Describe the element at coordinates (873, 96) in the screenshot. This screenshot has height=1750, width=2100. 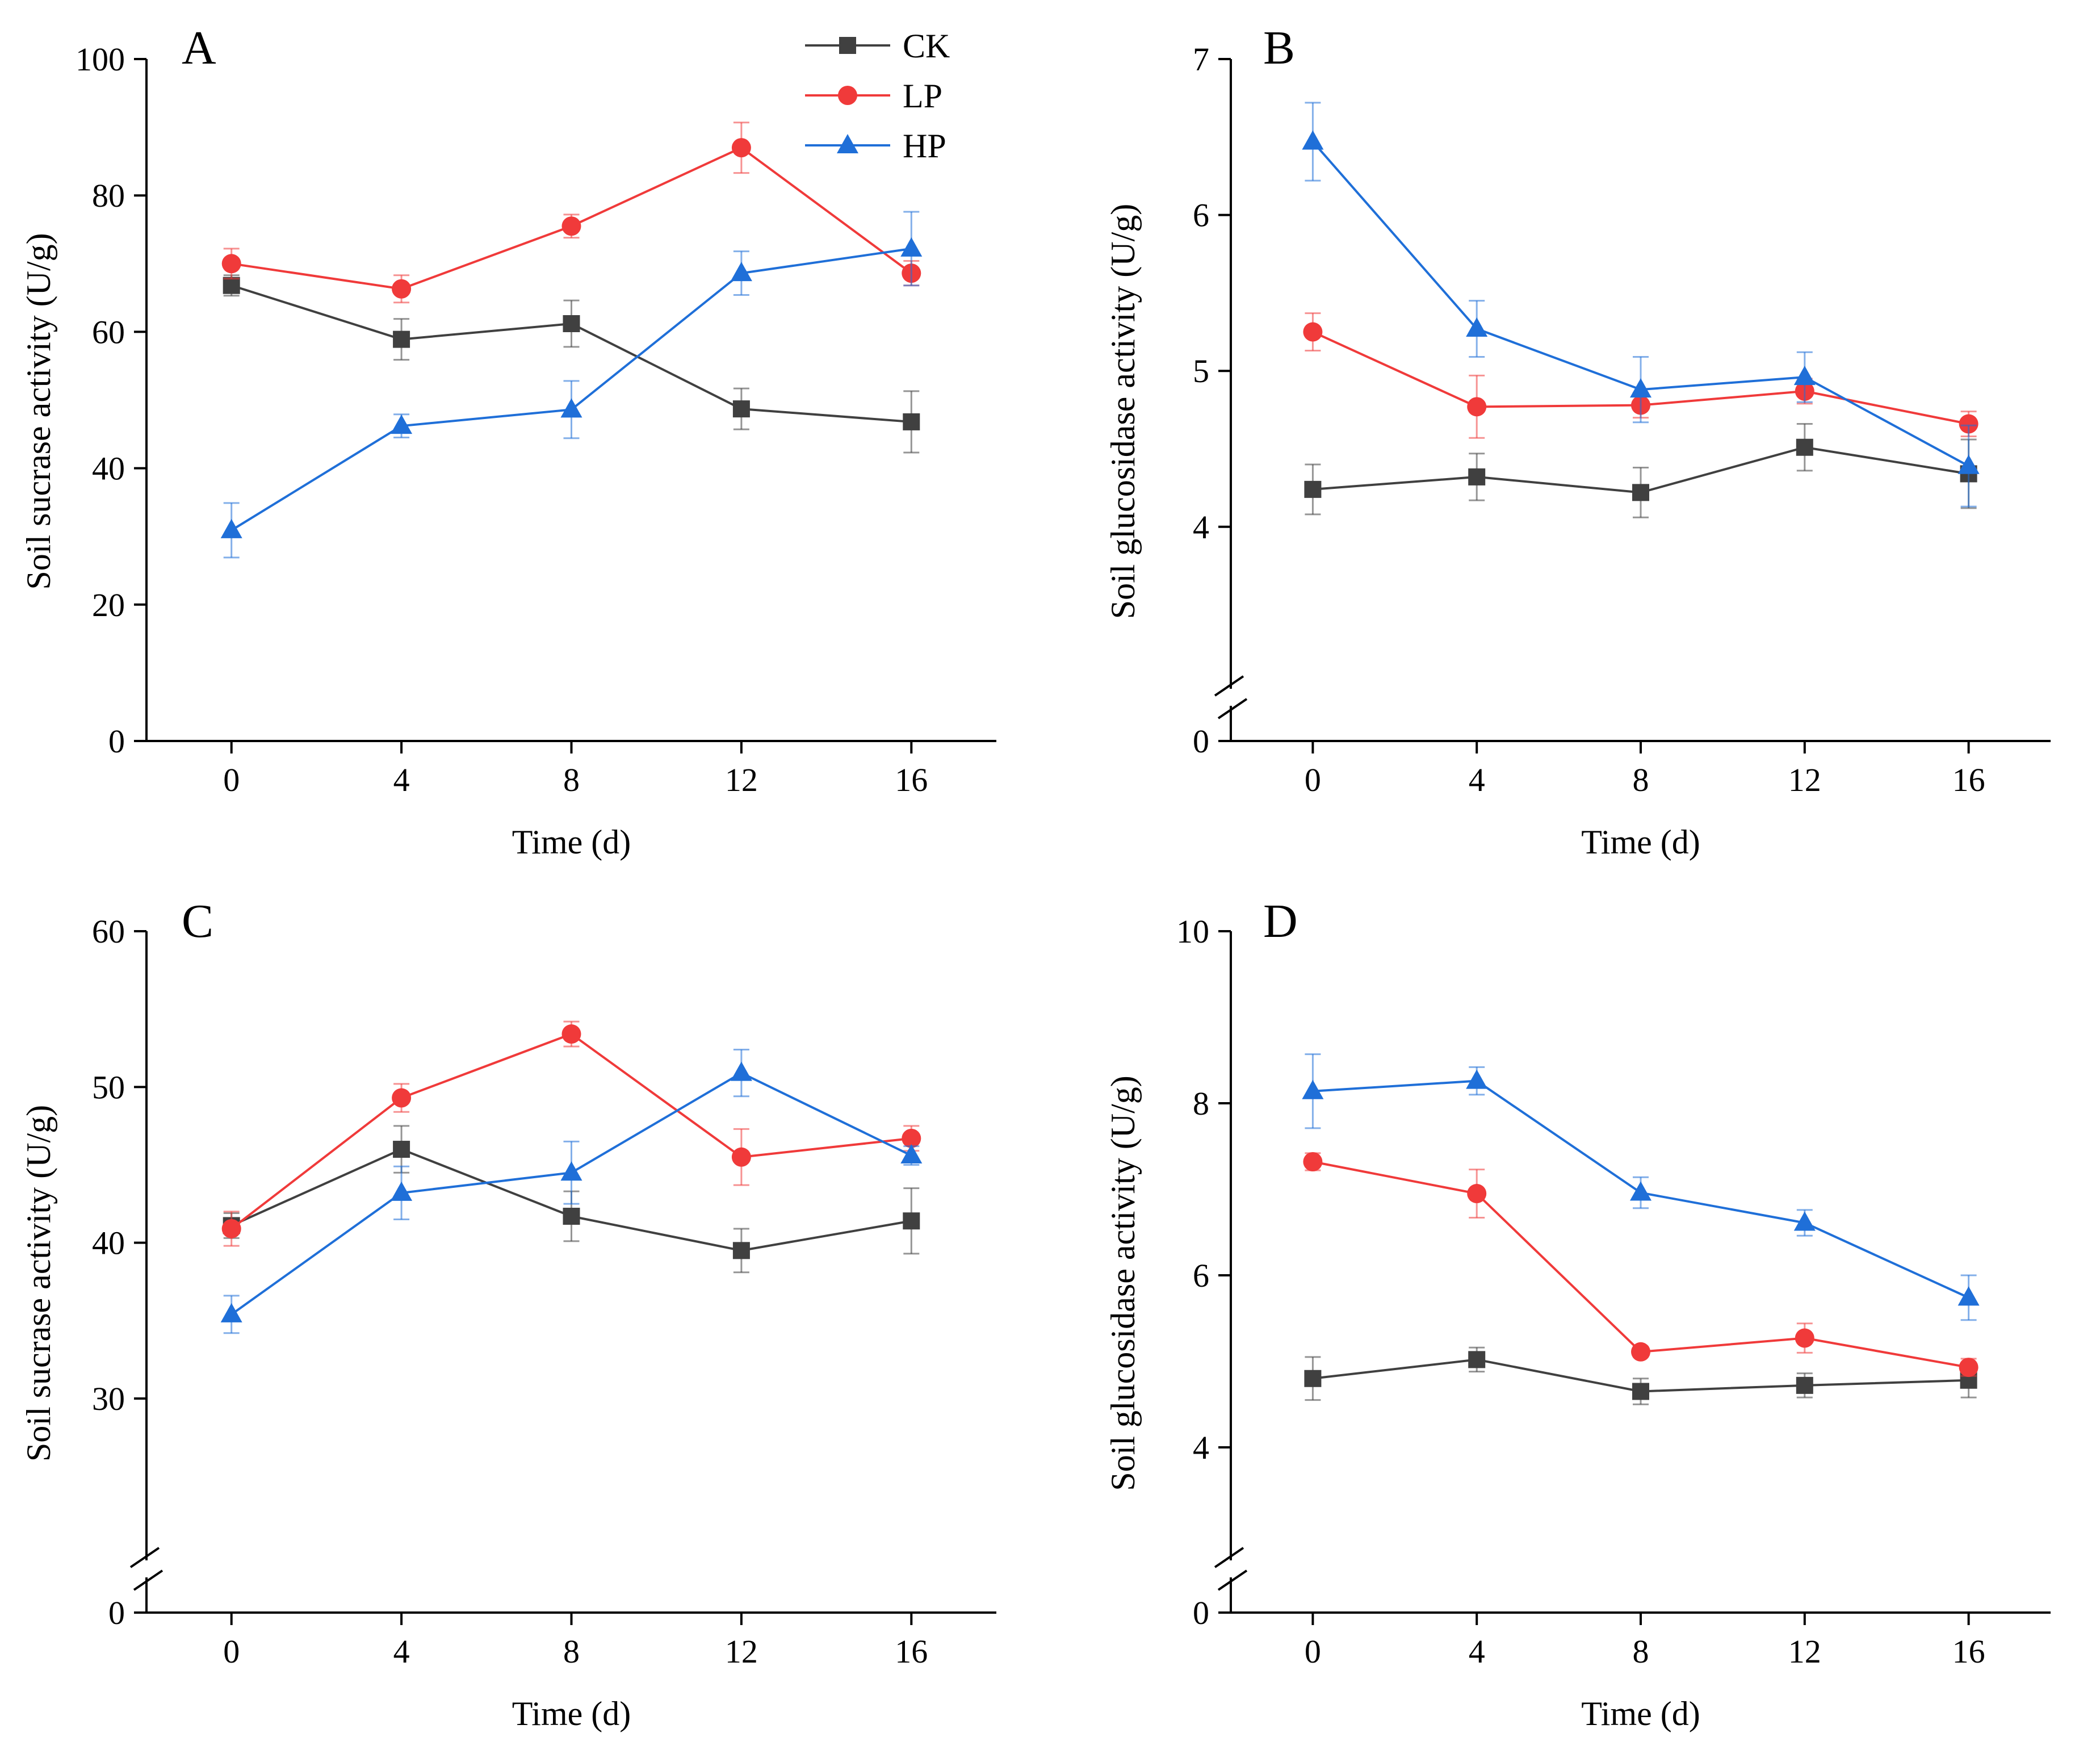
I see `legend-item-lp: LP` at that location.